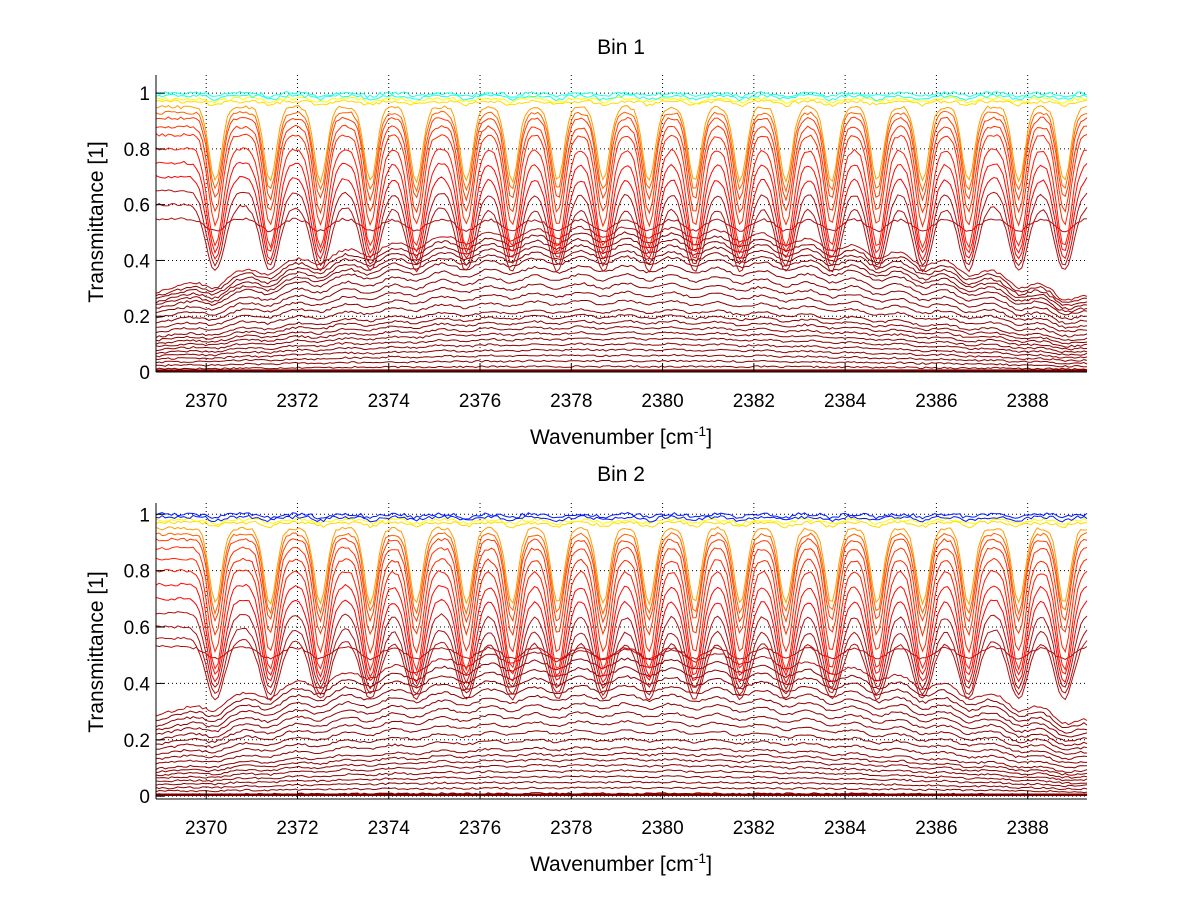 Image resolution: width=1200 pixels, height=901 pixels. What do you see at coordinates (845, 828) in the screenshot?
I see `x-tick-label: 2384` at bounding box center [845, 828].